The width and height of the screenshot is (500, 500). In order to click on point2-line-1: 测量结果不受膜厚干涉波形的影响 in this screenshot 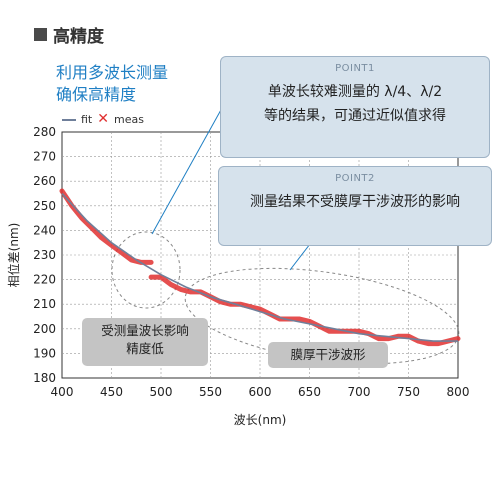, I will do `click(355, 202)`.